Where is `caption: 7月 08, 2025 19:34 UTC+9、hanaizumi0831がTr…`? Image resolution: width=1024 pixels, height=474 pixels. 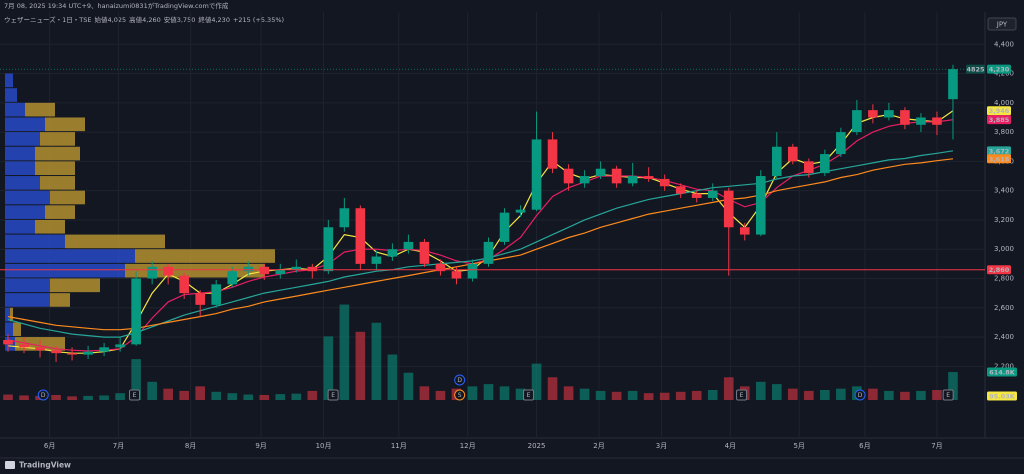 caption: 7月 08, 2025 19:34 UTC+9、hanaizumi0831がTr… is located at coordinates (116, 5).